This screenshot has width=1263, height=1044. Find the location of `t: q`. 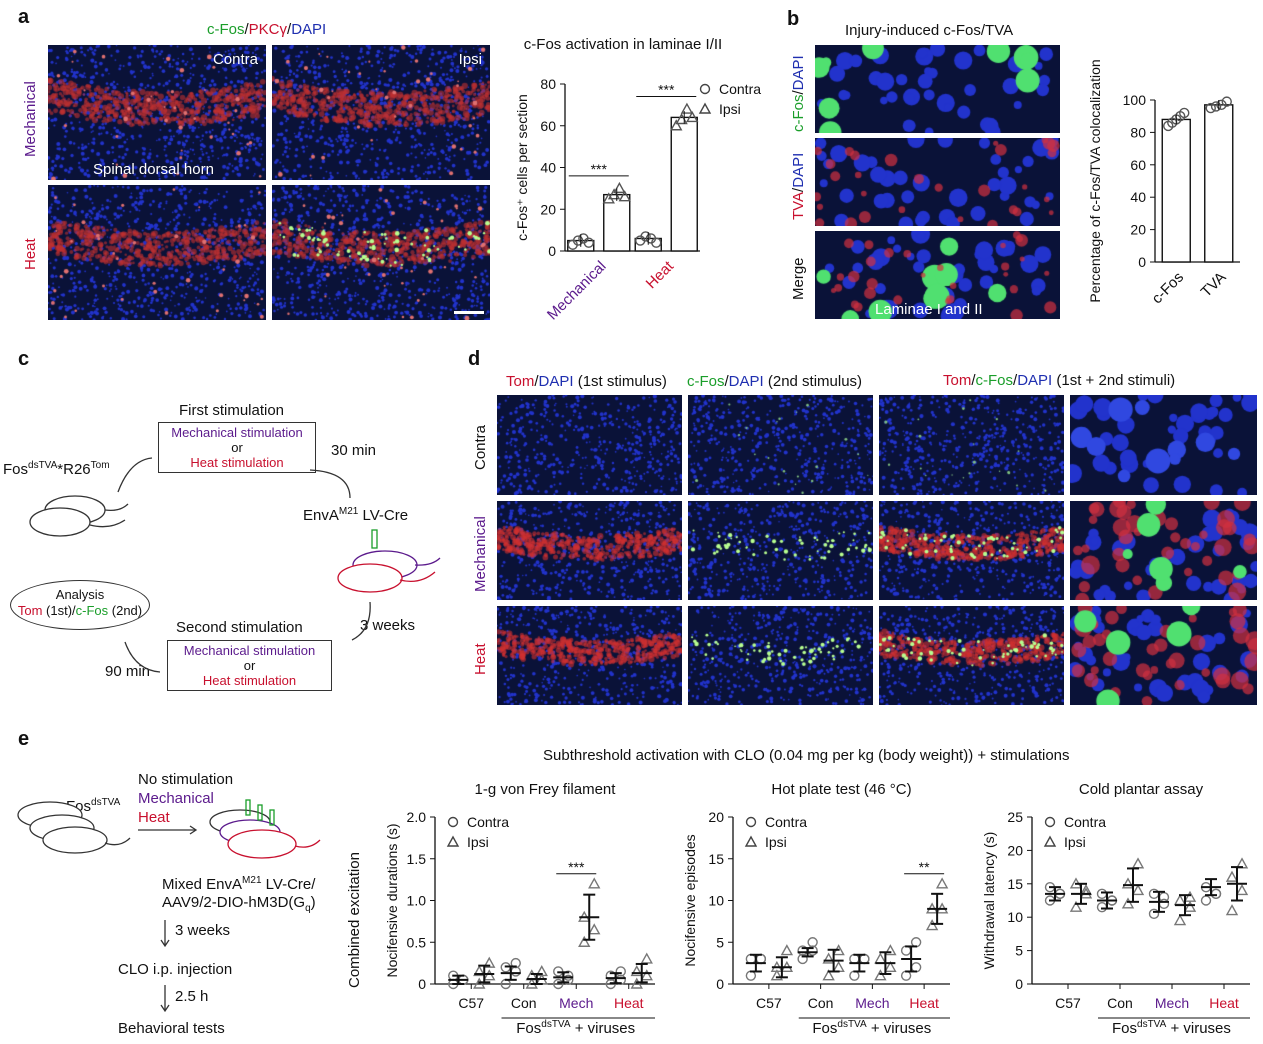

t: q is located at coordinates (308, 908).